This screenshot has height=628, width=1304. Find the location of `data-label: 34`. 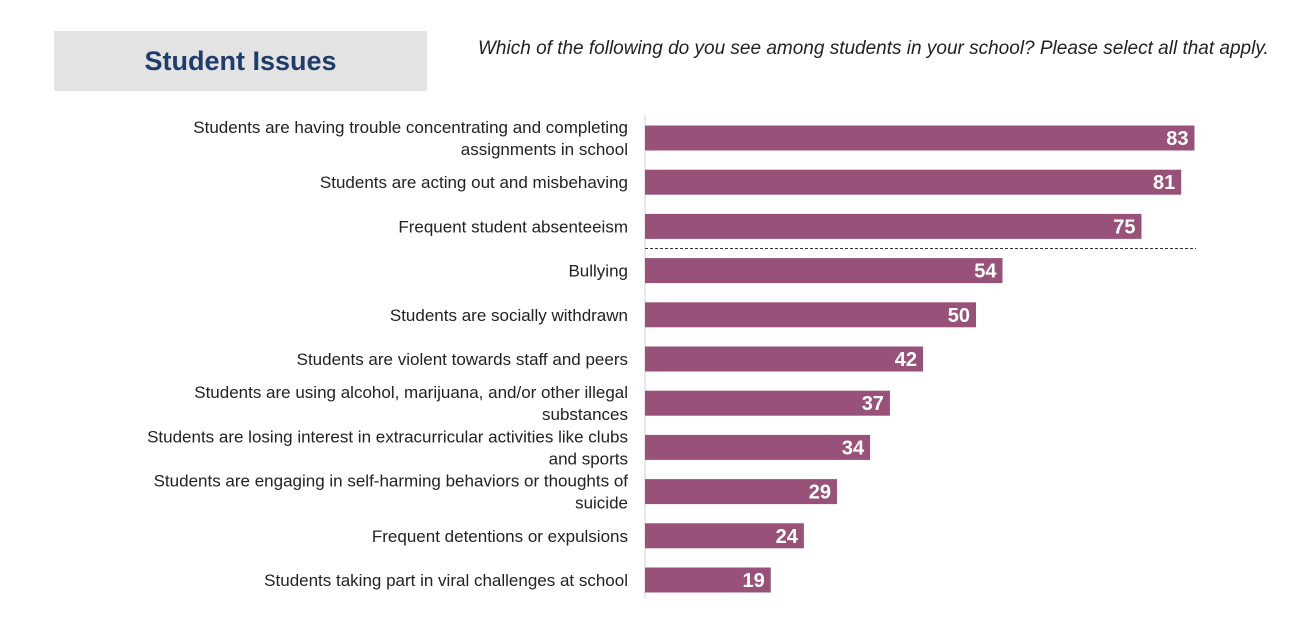

data-label: 34 is located at coordinates (853, 448).